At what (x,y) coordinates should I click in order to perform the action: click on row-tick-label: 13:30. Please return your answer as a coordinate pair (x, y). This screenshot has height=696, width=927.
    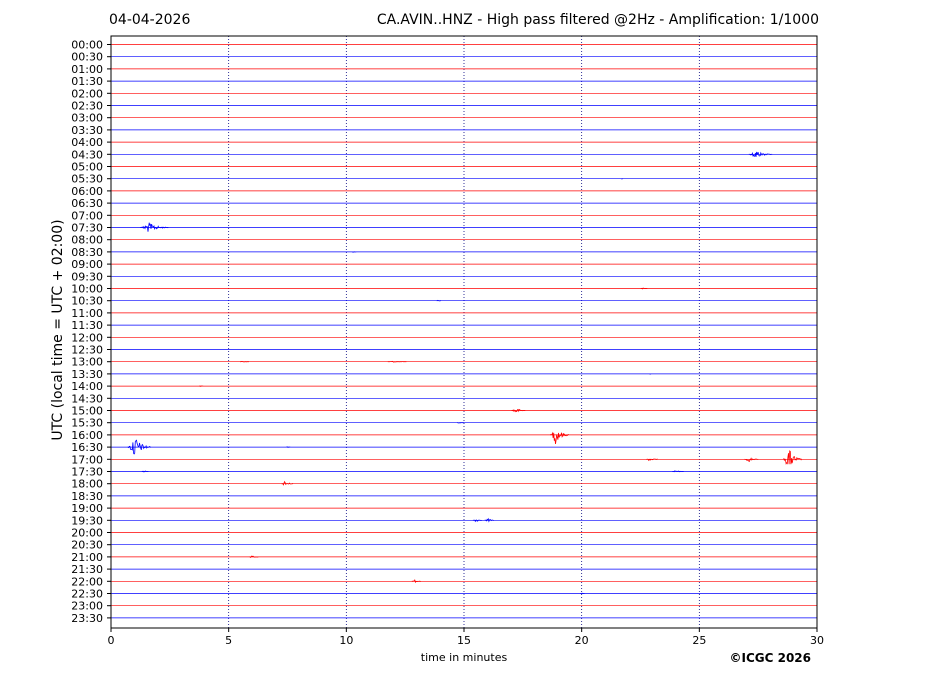
    Looking at the image, I should click on (87, 374).